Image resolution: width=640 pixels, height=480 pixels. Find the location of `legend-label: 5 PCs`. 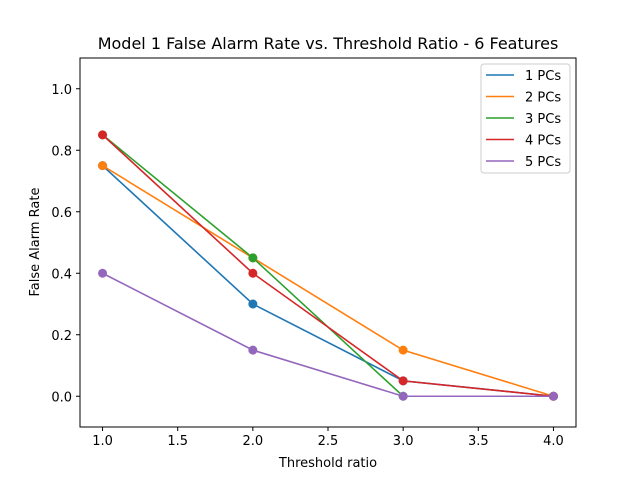

legend-label: 5 PCs is located at coordinates (543, 162).